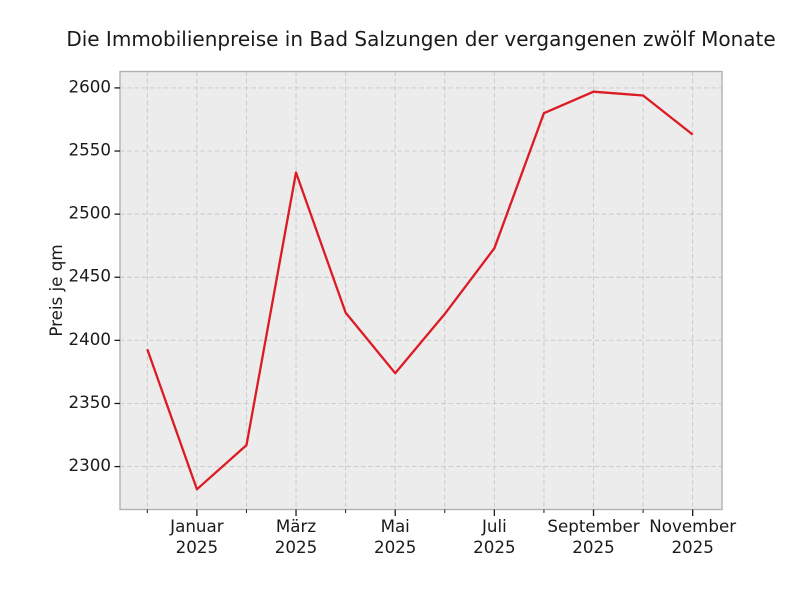 This screenshot has width=800, height=600. What do you see at coordinates (692, 536) in the screenshot?
I see `x-tick-label: November 2025` at bounding box center [692, 536].